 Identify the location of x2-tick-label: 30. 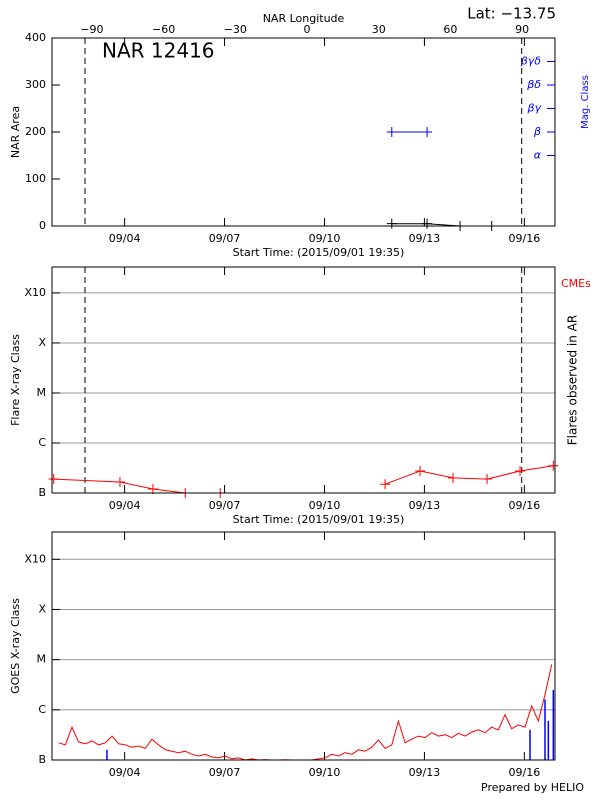
(379, 29).